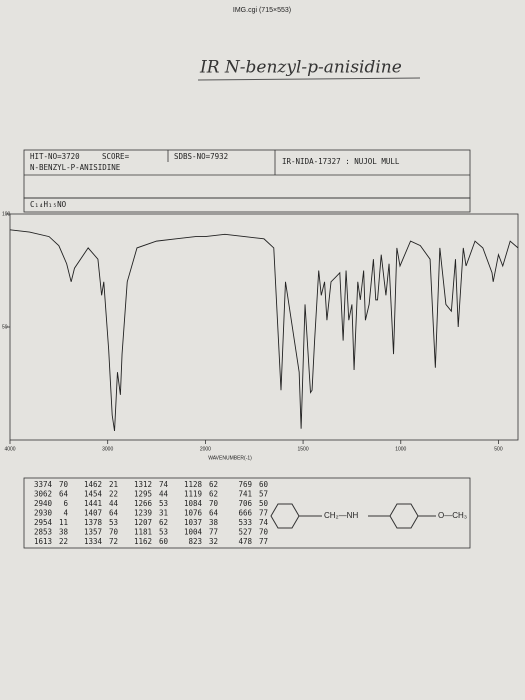  What do you see at coordinates (48, 204) in the screenshot?
I see `formula: C₁₄H₁₅NO` at bounding box center [48, 204].